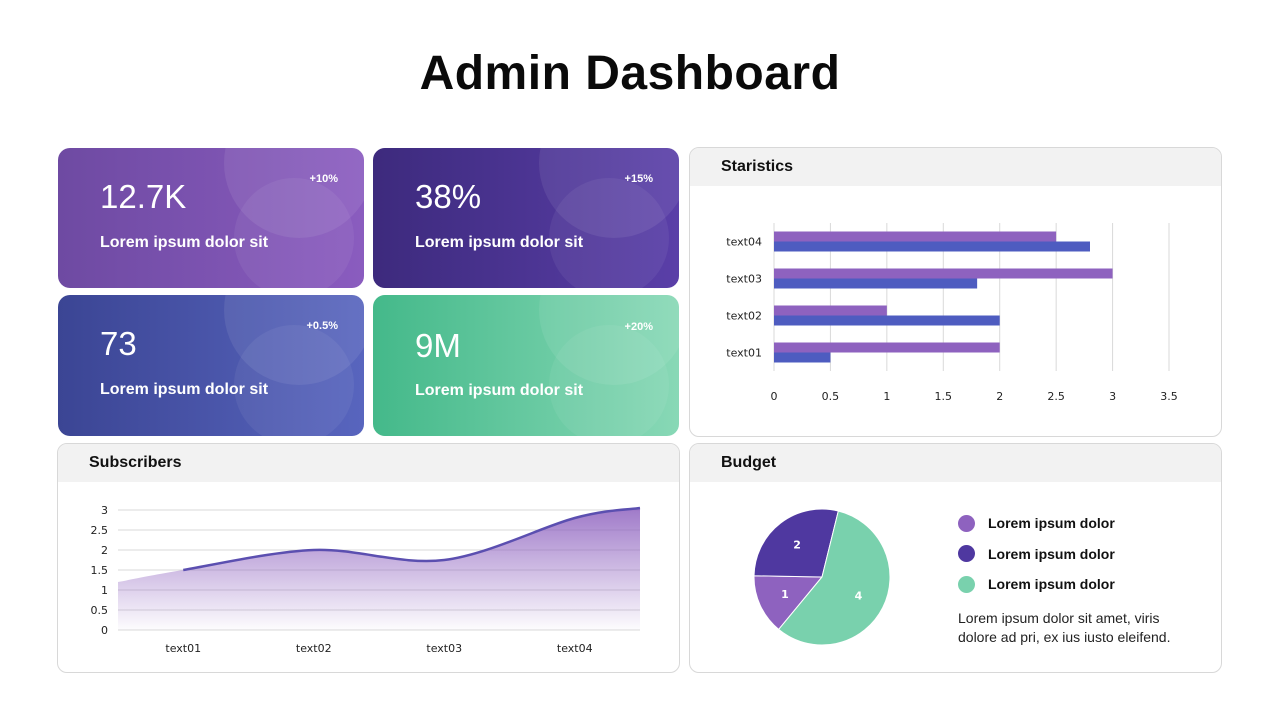 The width and height of the screenshot is (1280, 720). What do you see at coordinates (118, 343) in the screenshot?
I see `kpi-value: 73` at bounding box center [118, 343].